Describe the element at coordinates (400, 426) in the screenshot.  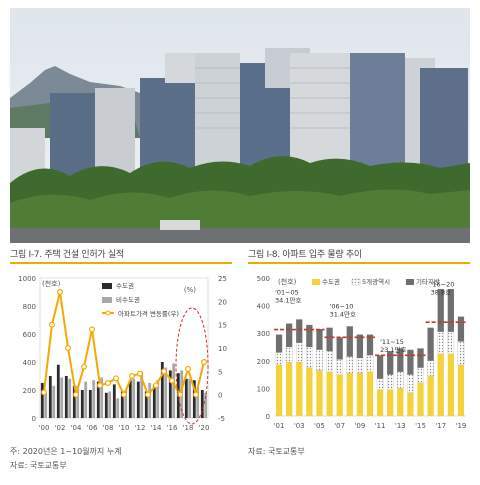
I see `x-tick-label: '13` at that location.